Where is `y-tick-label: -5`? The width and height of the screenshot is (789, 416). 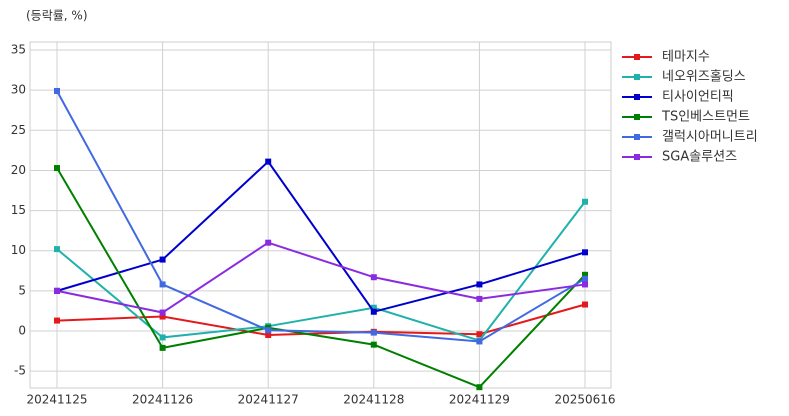
y-tick-label: -5 is located at coordinates (20, 371).